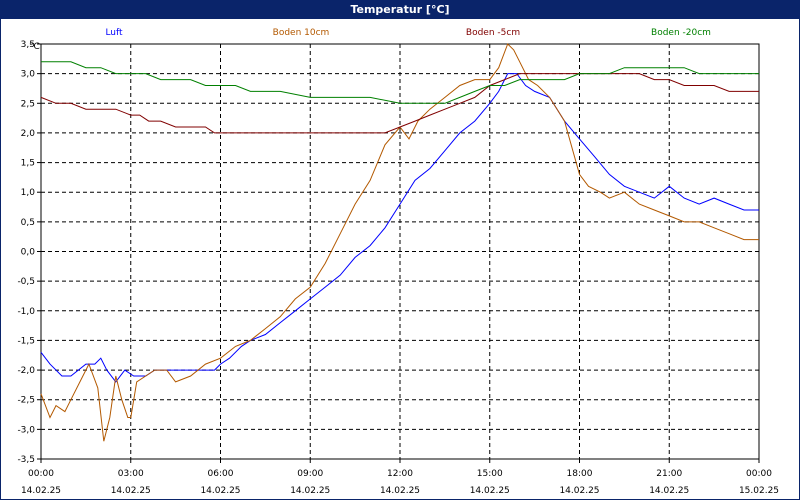 This screenshot has height=500, width=800. Describe the element at coordinates (408, 33) in the screenshot. I see `legend: Luft Boden 10cm Boden -5cm Boden -20cm` at that location.